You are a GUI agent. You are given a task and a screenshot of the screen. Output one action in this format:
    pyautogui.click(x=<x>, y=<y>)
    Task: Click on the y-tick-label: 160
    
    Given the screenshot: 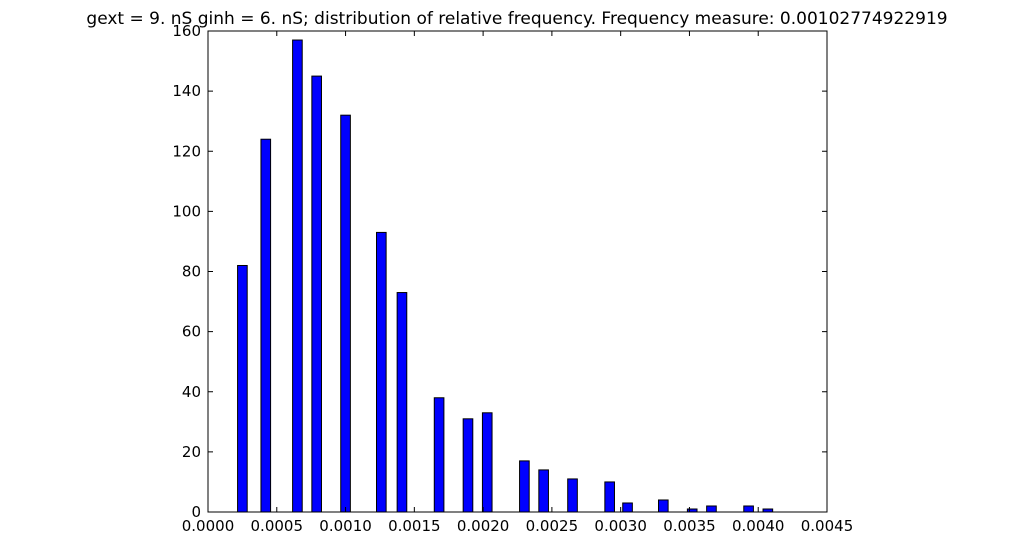 What is the action you would take?
    pyautogui.click(x=186, y=31)
    